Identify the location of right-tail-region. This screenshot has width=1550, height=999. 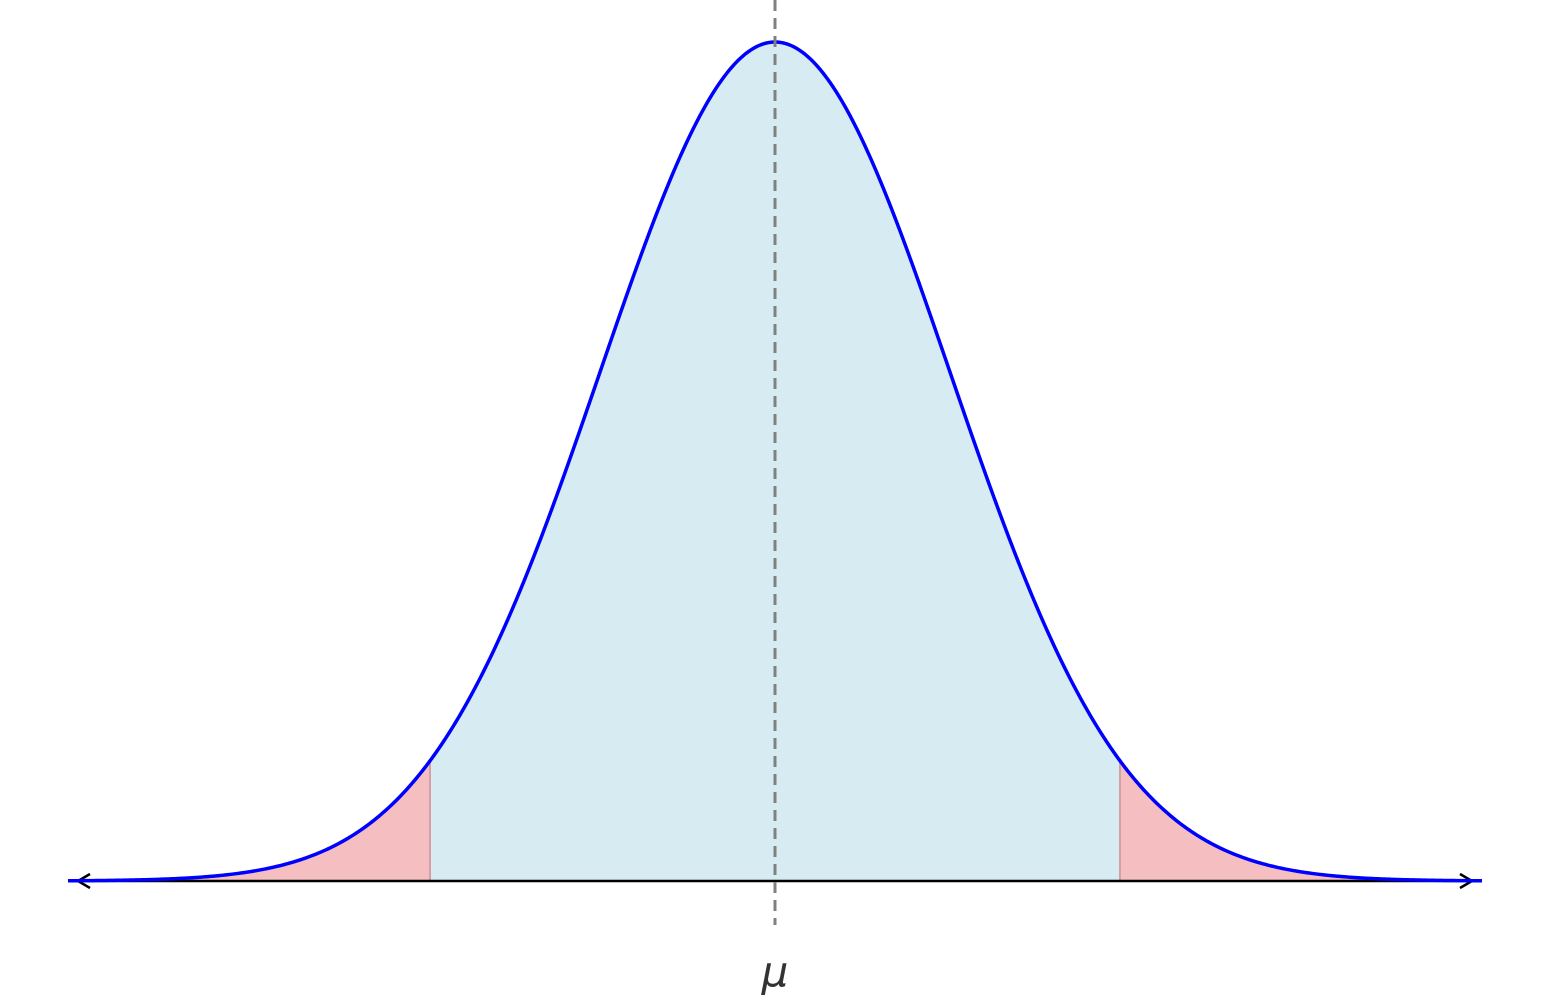
(1296, 820).